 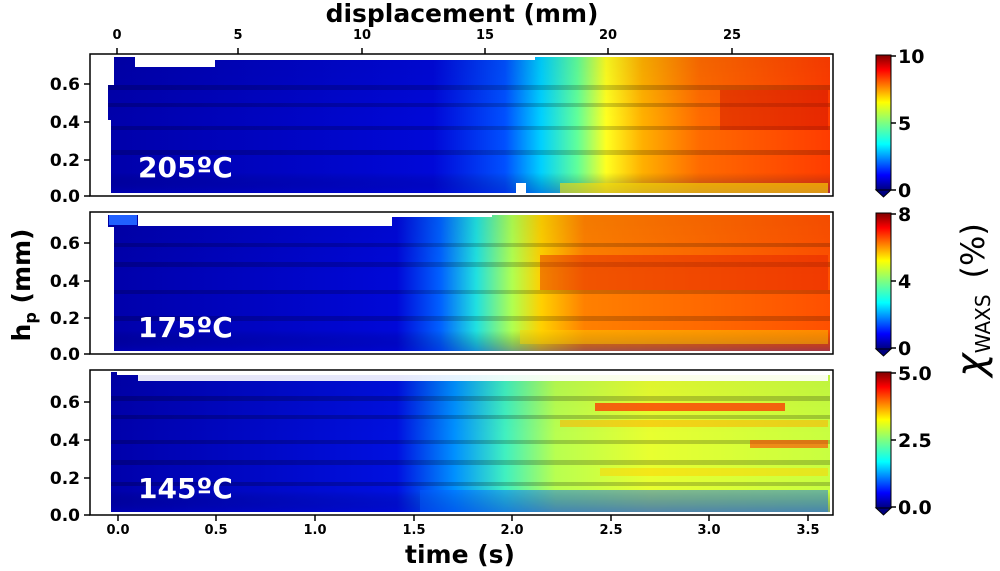 What do you see at coordinates (708, 530) in the screenshot?
I see `bottom-tick-label: 3.0` at bounding box center [708, 530].